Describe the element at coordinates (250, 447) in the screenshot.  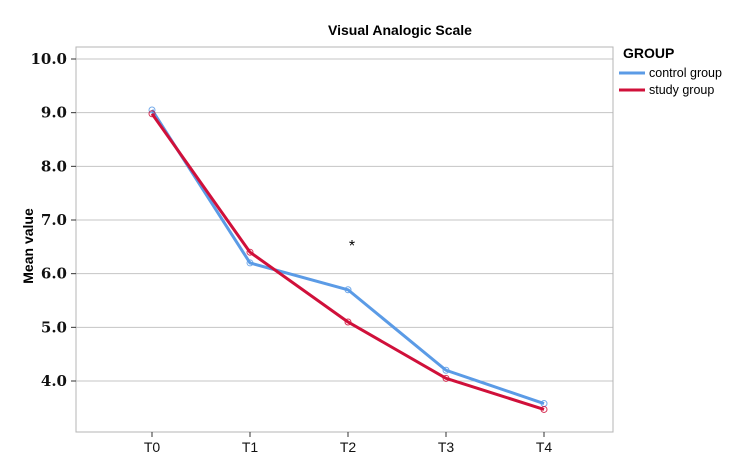
I see `x-tick-label: T1` at that location.